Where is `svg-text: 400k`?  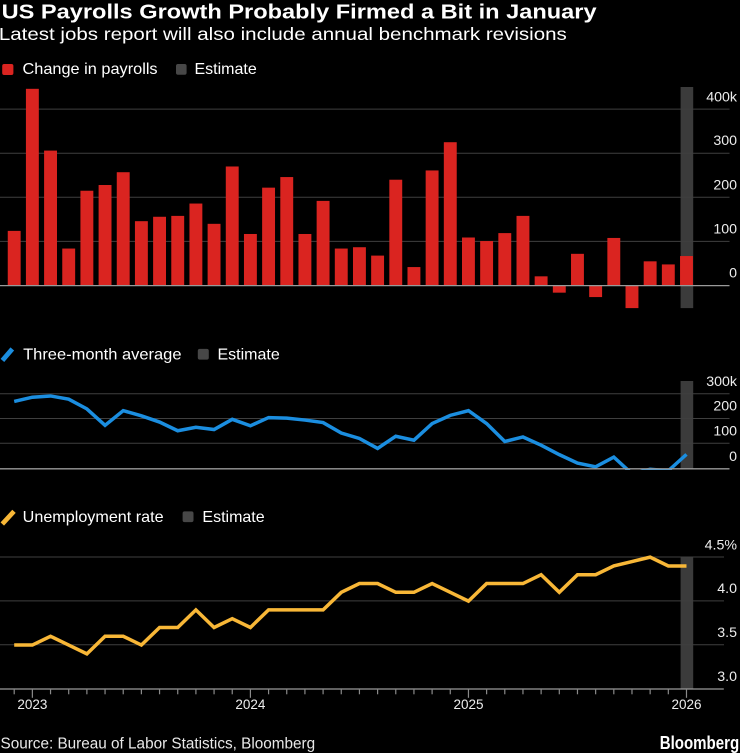
svg-text: 400k is located at coordinates (722, 98).